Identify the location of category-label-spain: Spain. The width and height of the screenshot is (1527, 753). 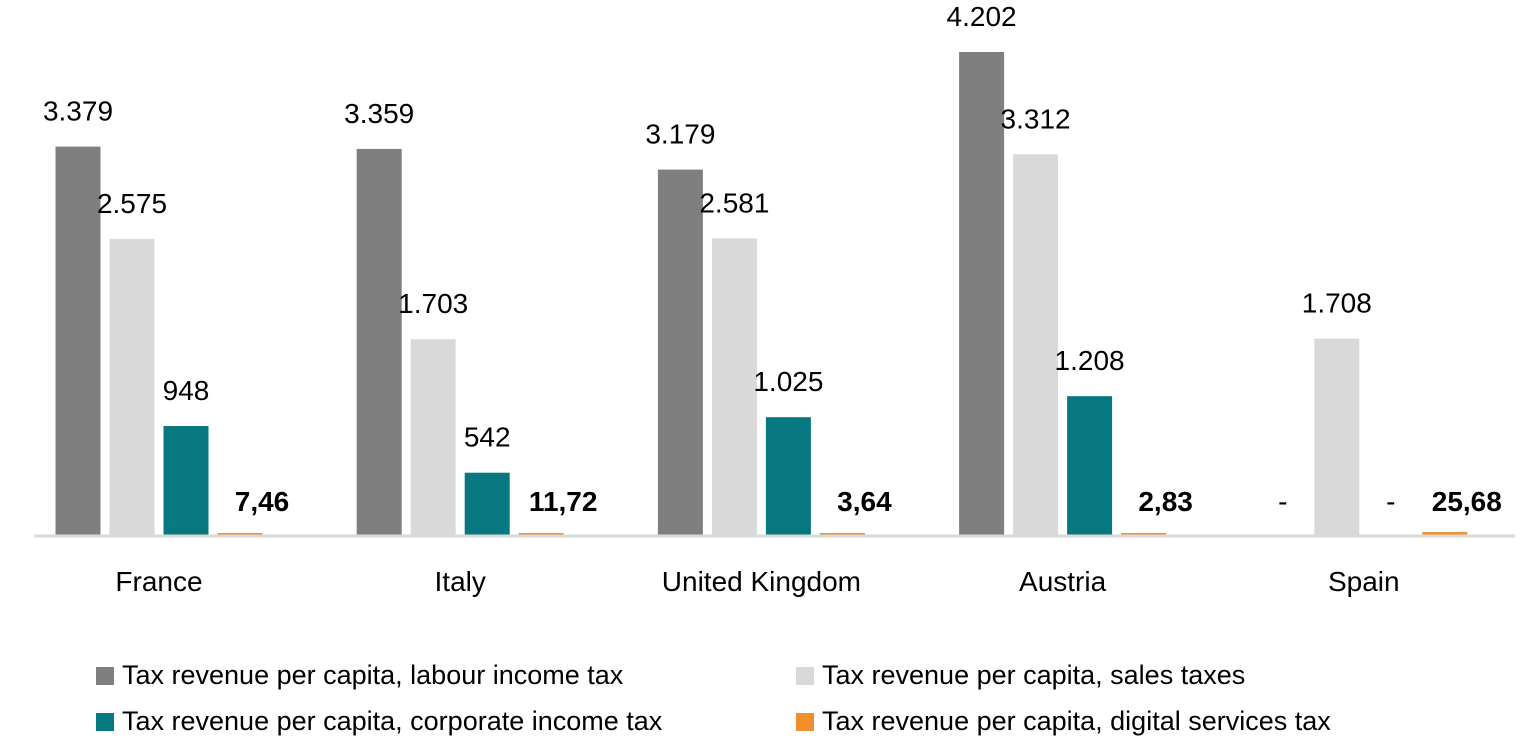
(1364, 581).